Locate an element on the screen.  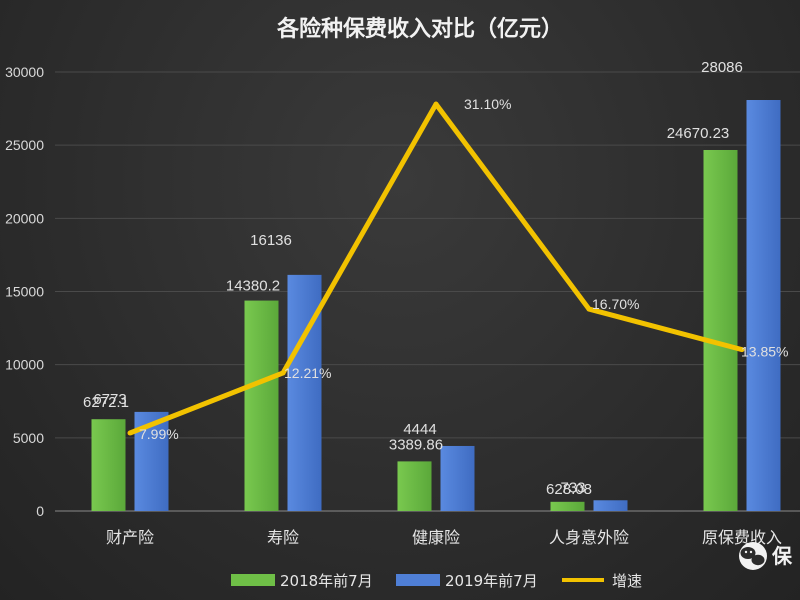
legend-label-2018: 2018年前7月 is located at coordinates (326, 581).